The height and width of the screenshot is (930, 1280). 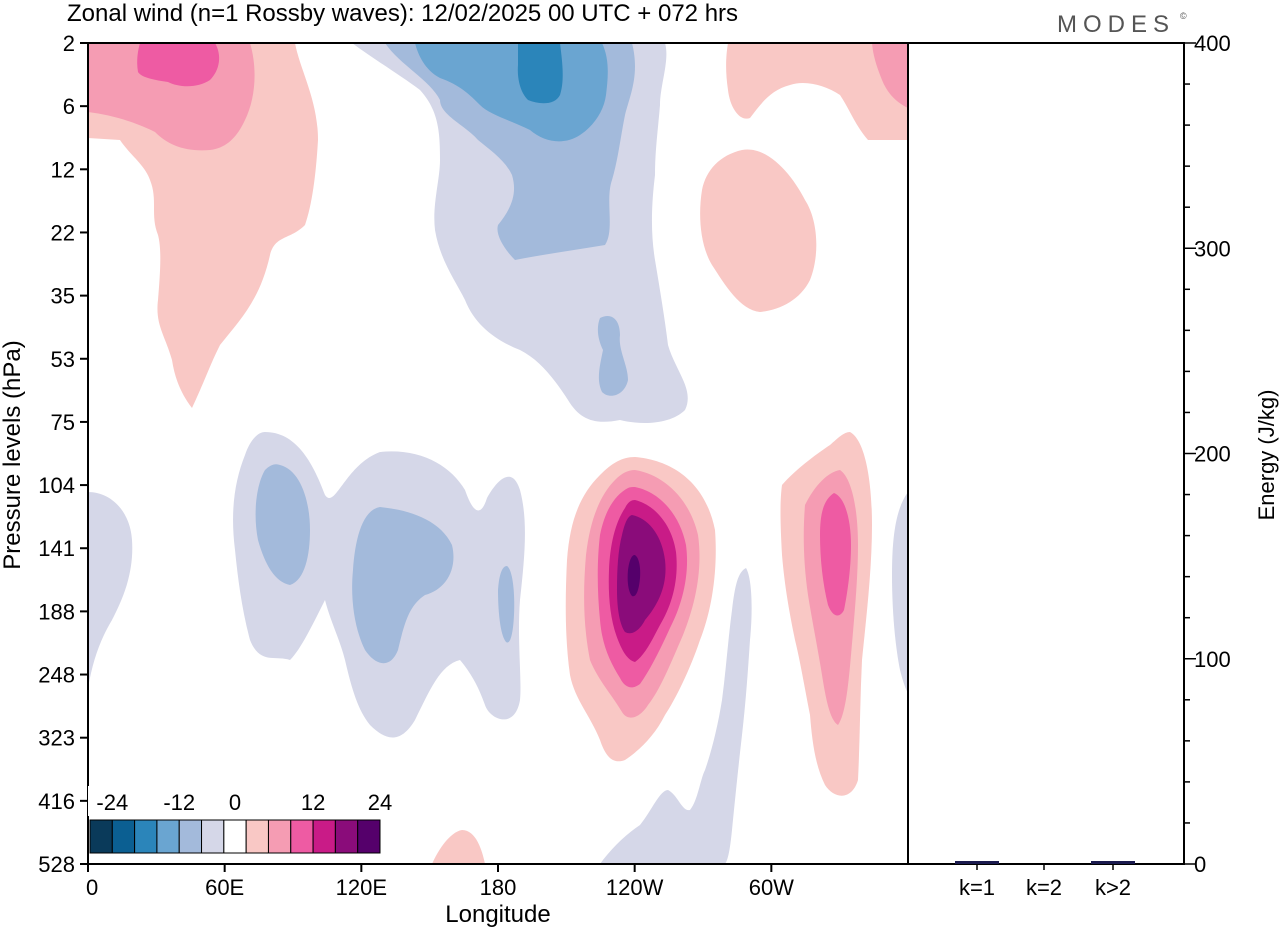 What do you see at coordinates (977, 887) in the screenshot?
I see `energy-category-label: k=1` at bounding box center [977, 887].